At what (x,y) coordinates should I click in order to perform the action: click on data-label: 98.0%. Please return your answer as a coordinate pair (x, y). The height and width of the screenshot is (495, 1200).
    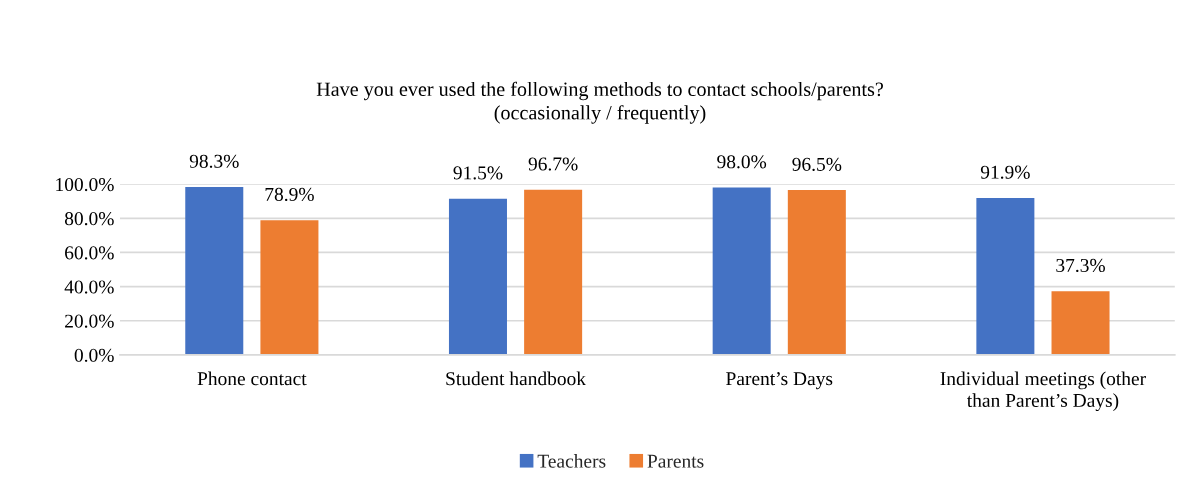
    Looking at the image, I should click on (742, 162).